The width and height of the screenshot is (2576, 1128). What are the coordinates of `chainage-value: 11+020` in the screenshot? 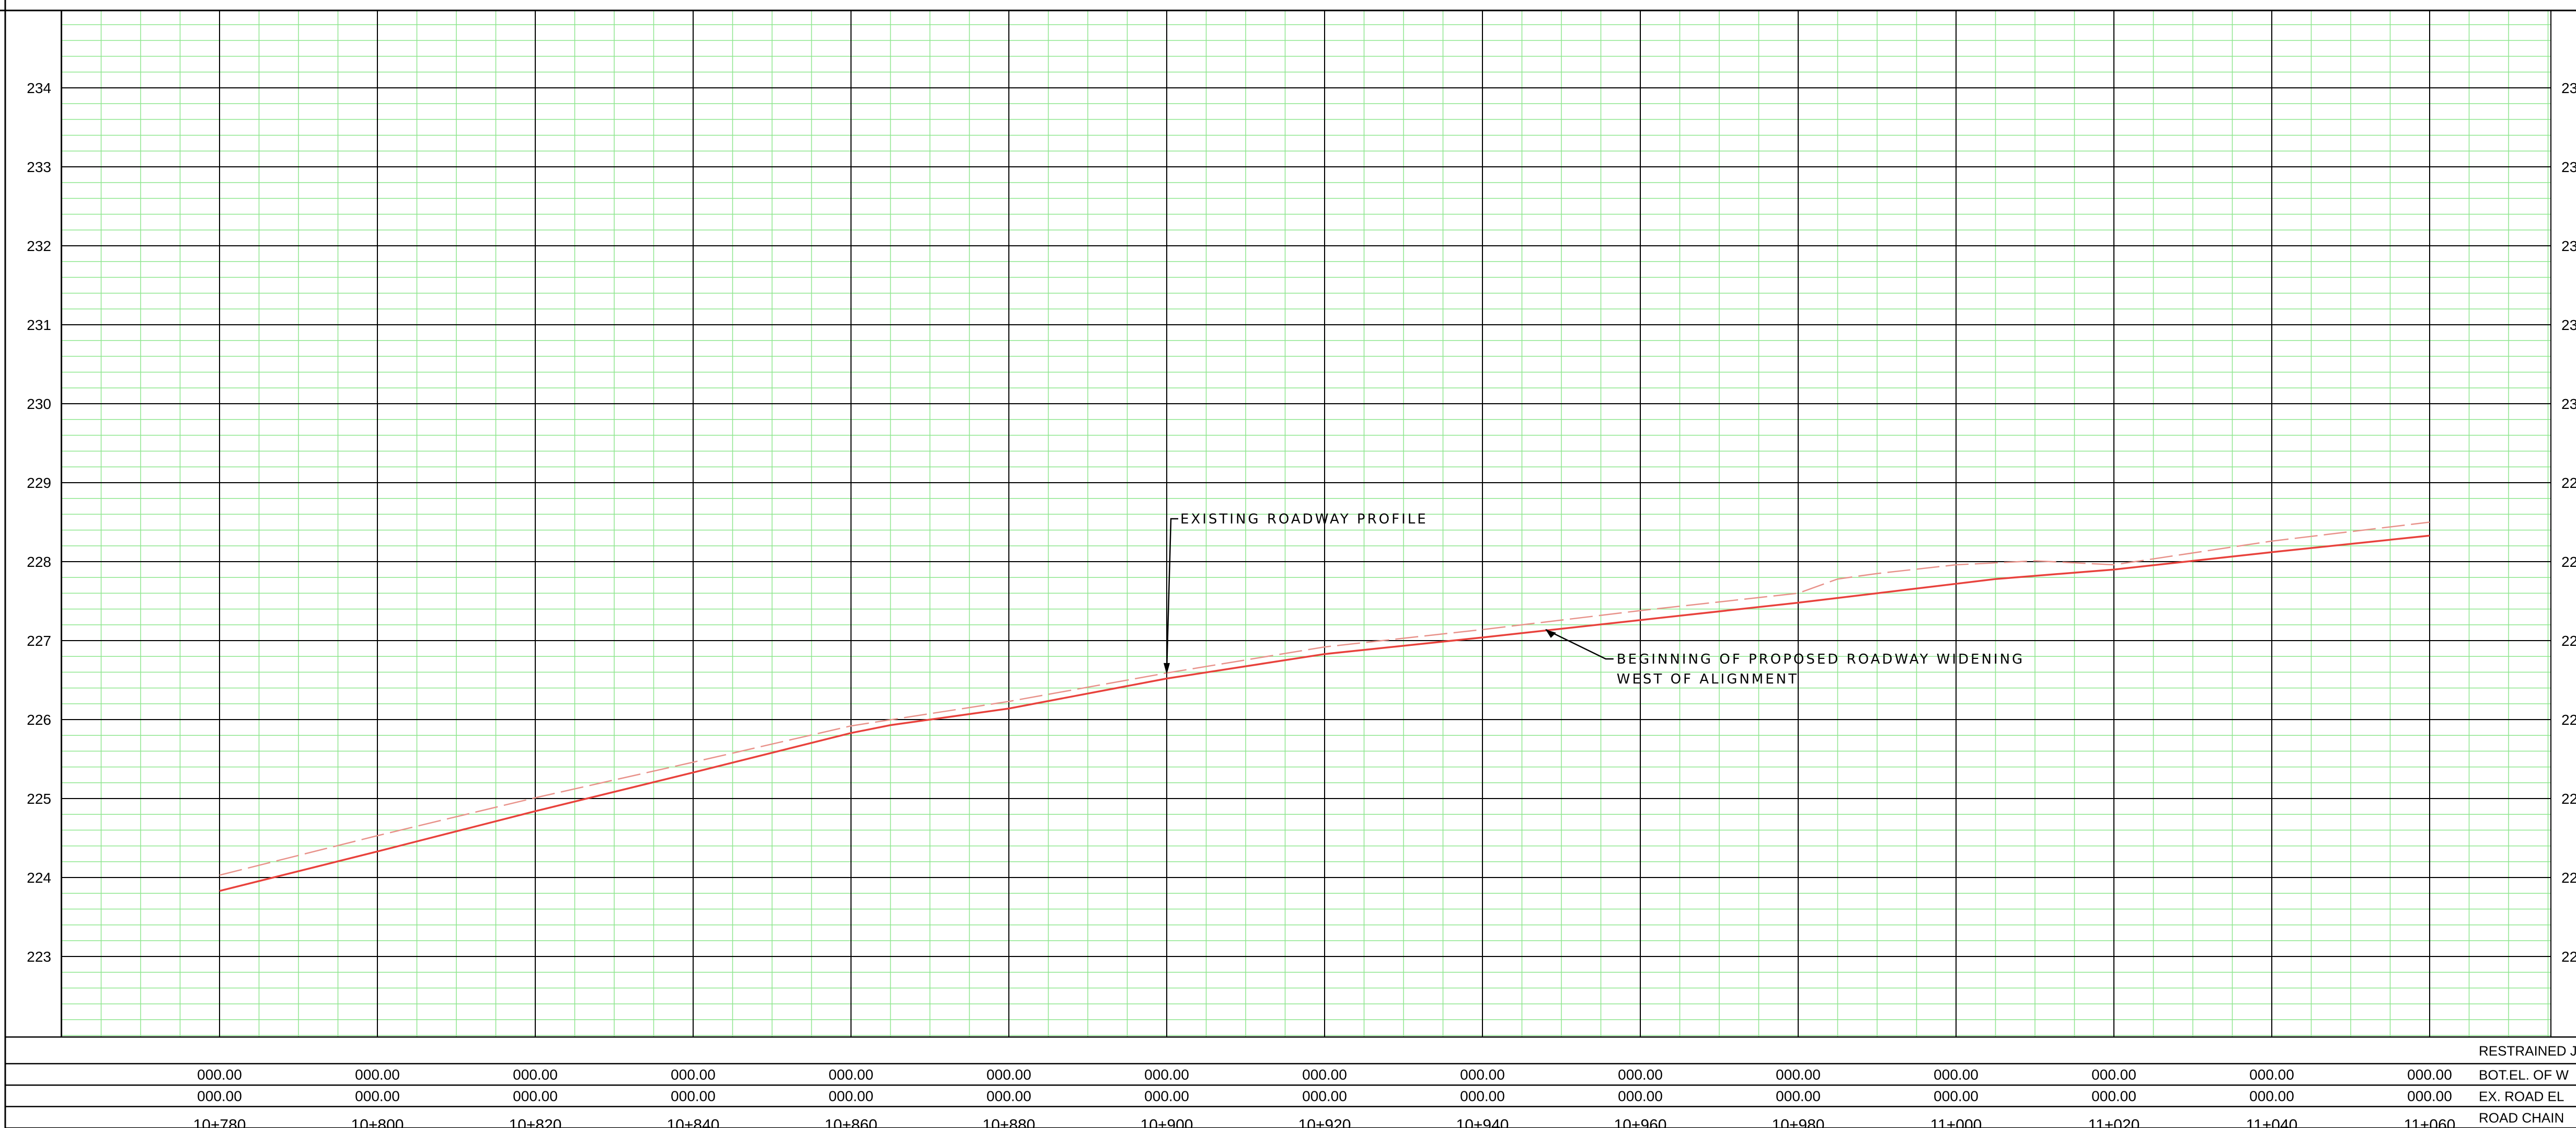 It's located at (2114, 1122).